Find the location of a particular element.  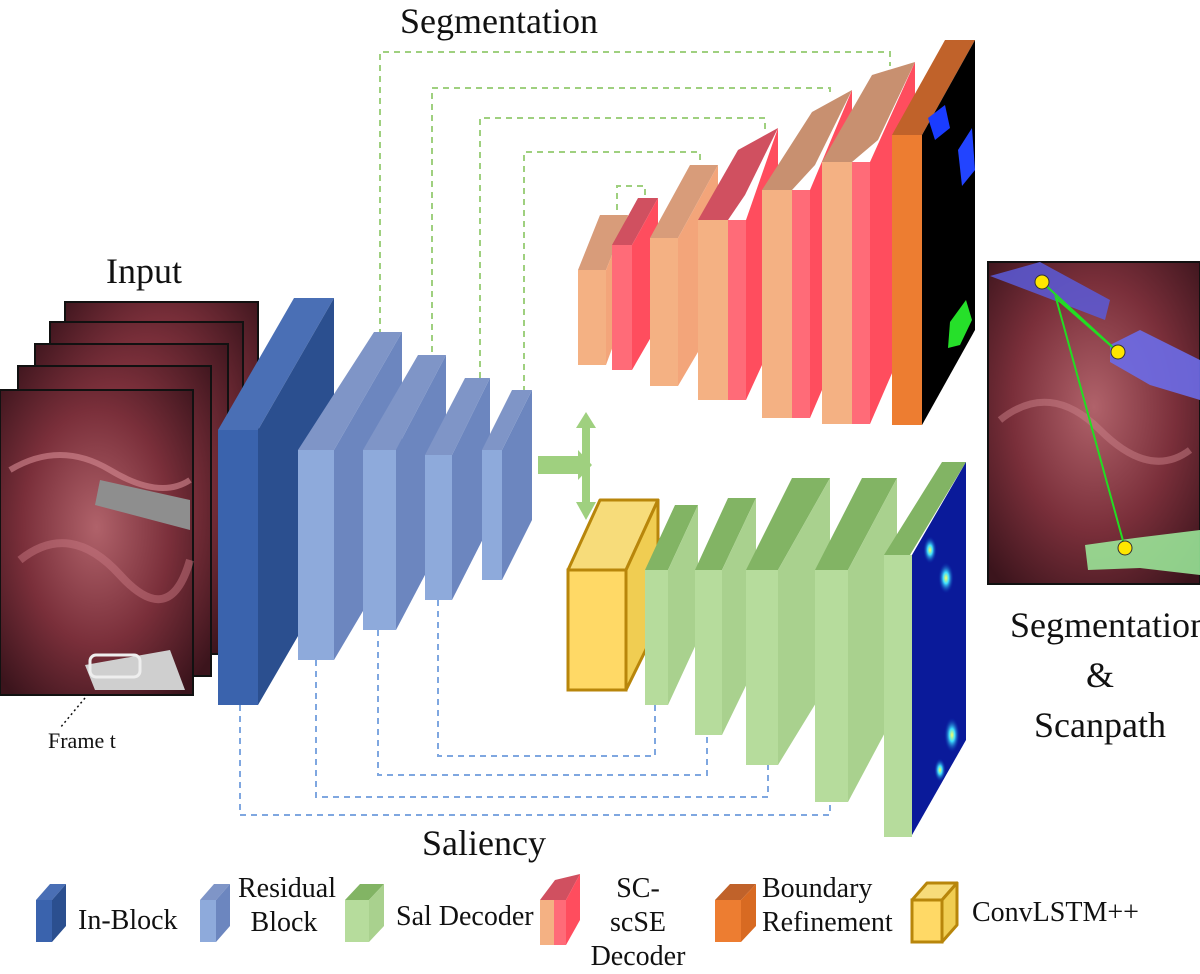

legend-convlstm-label: ConvLSTM++ is located at coordinates (1055, 912).